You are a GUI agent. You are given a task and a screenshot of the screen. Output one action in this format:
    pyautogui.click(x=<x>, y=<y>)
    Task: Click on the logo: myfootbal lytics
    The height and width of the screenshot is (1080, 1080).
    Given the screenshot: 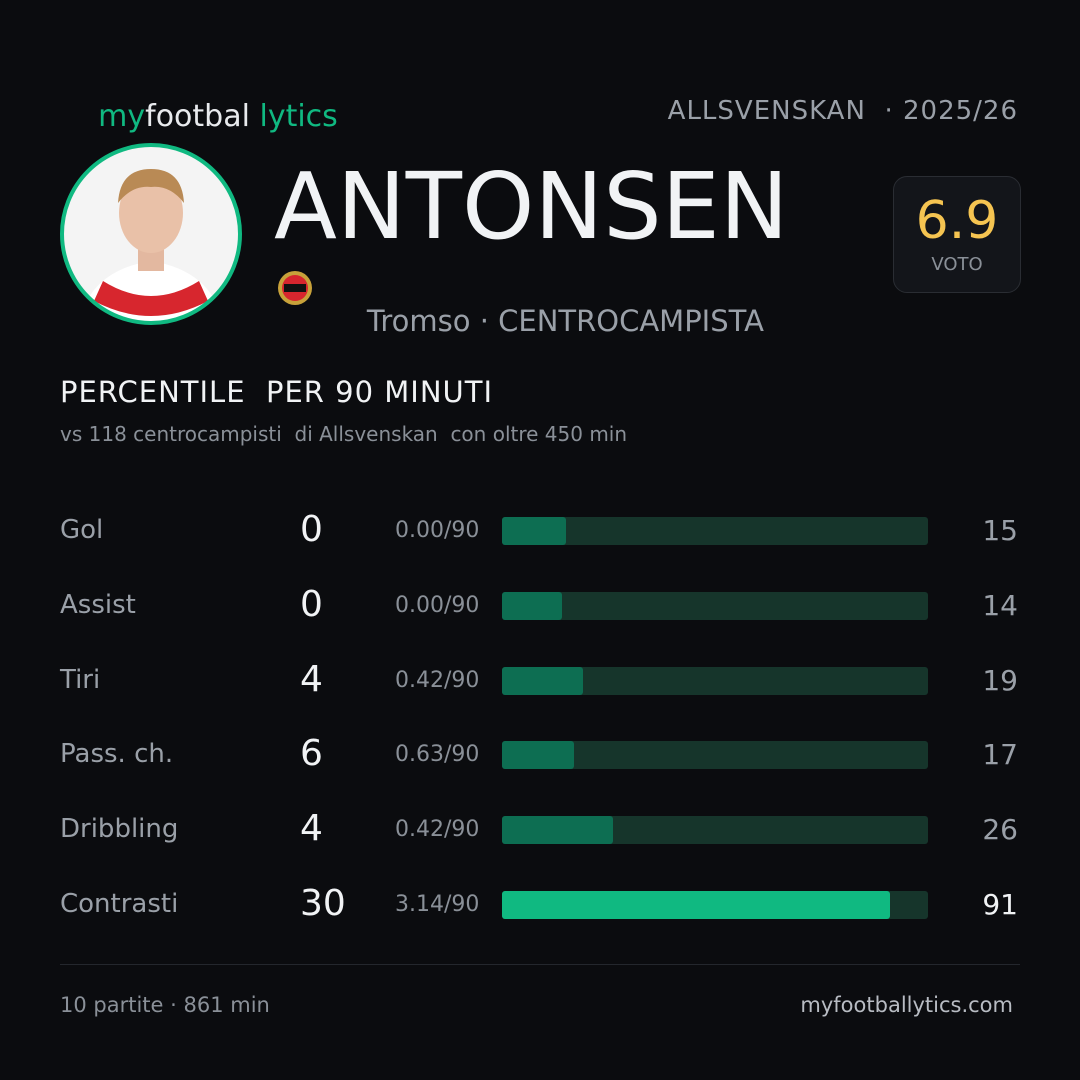 What is the action you would take?
    pyautogui.click(x=199, y=116)
    